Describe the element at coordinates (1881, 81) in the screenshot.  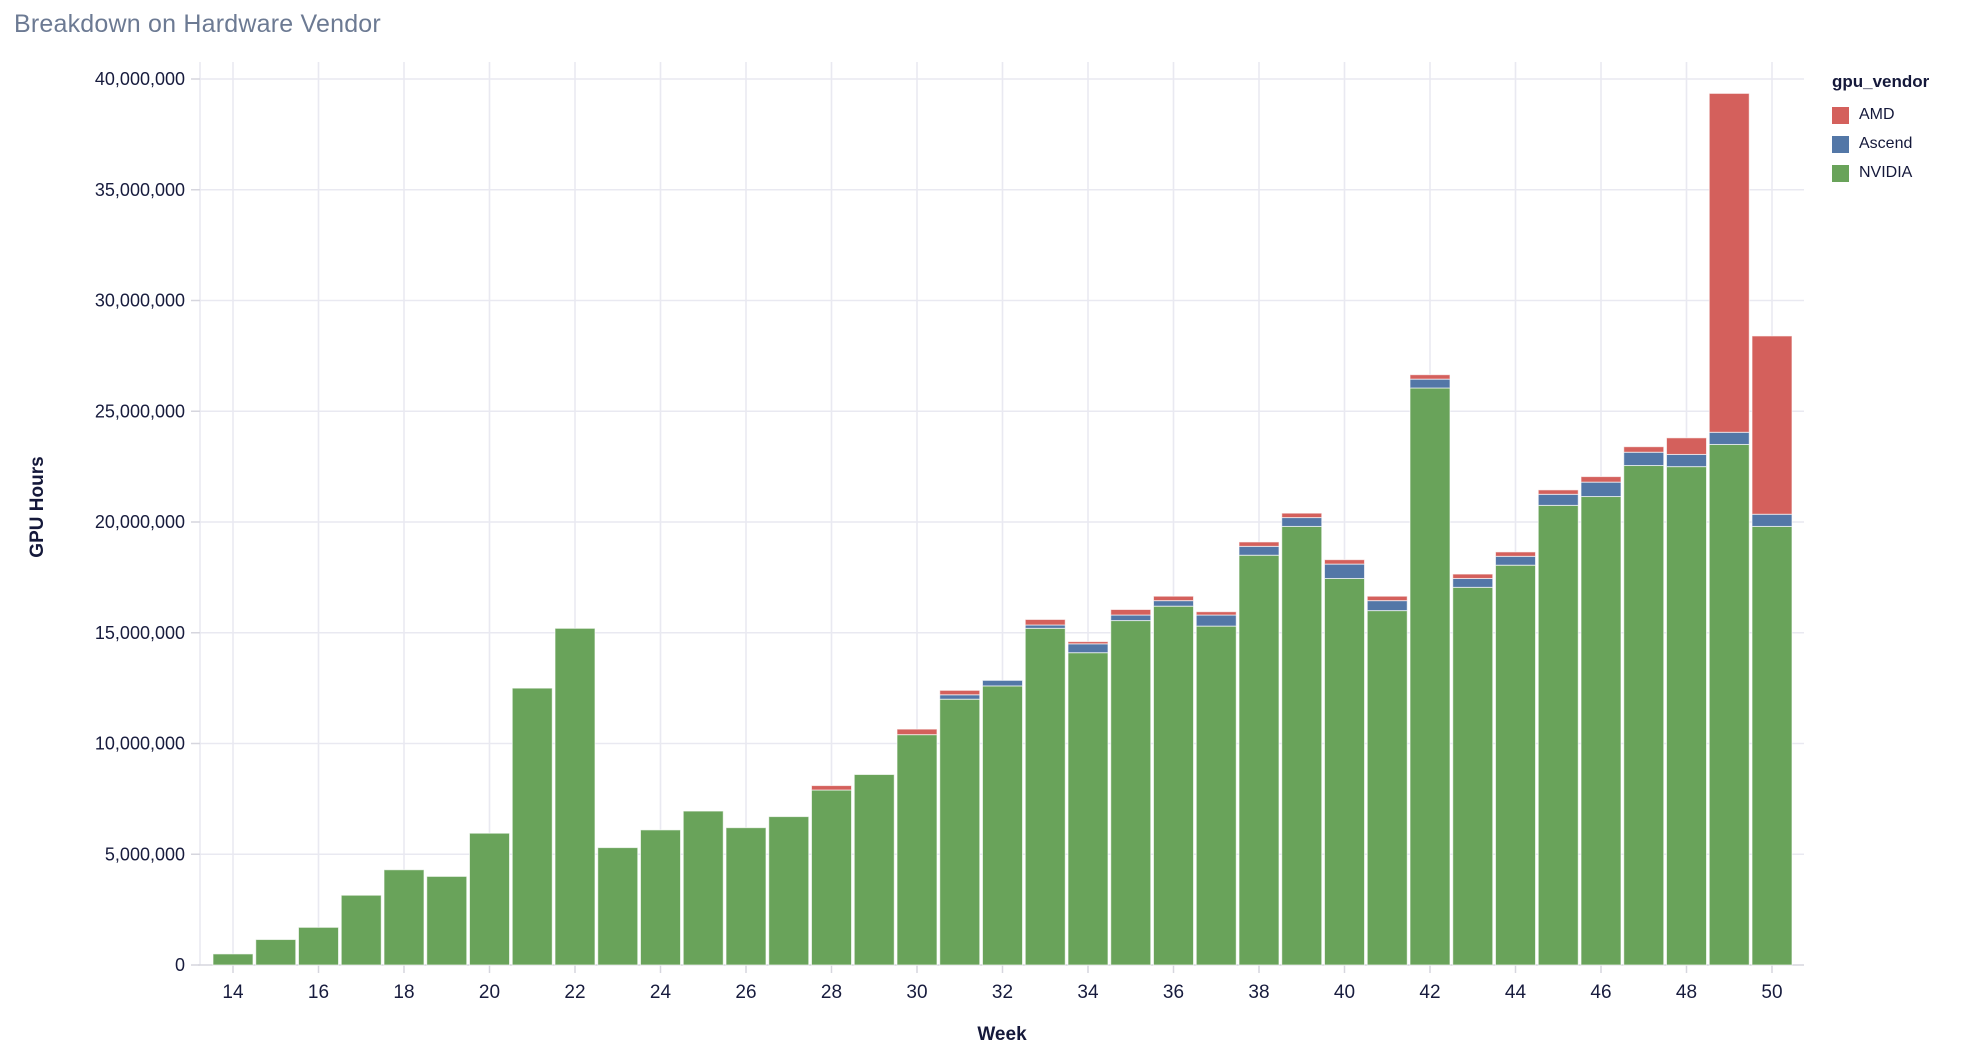
I see `legend-title: gpu_vendor` at that location.